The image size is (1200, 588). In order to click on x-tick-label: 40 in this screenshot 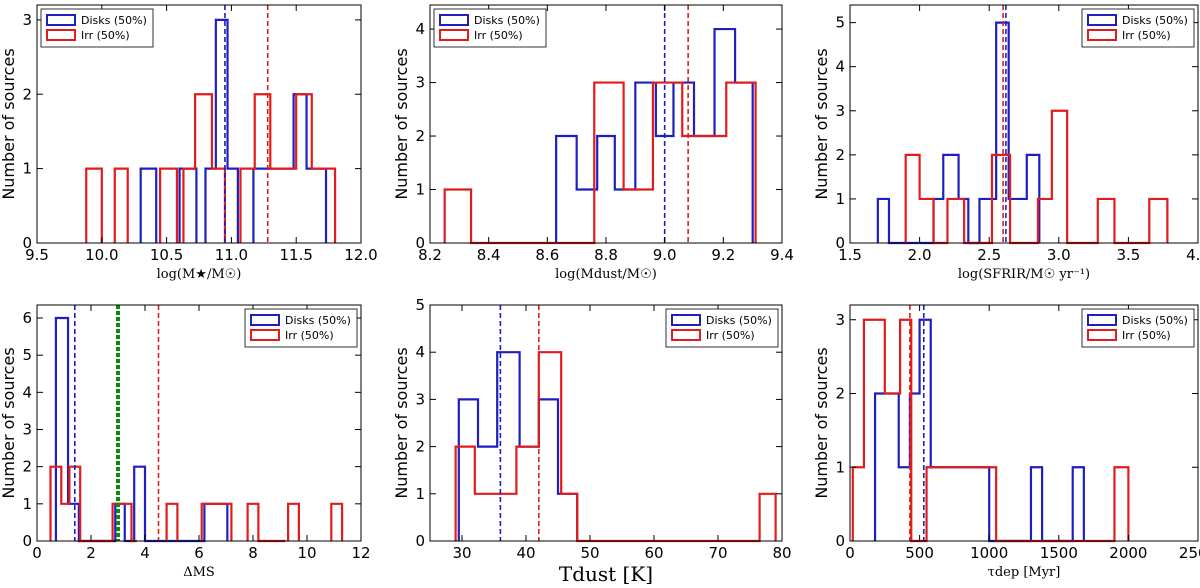, I will do `click(525, 553)`.